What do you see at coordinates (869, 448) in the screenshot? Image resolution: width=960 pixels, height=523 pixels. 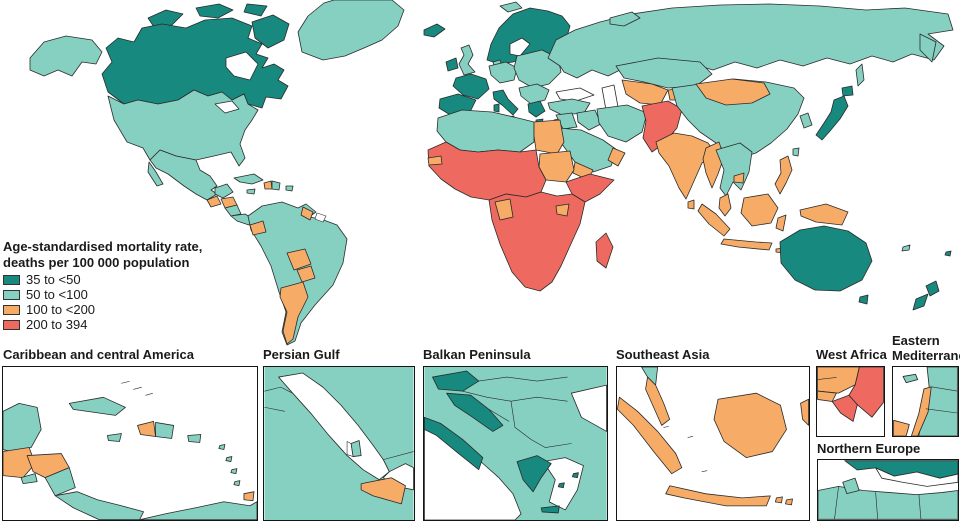 I see `inset-title-northern-europe: Northern Europe` at bounding box center [869, 448].